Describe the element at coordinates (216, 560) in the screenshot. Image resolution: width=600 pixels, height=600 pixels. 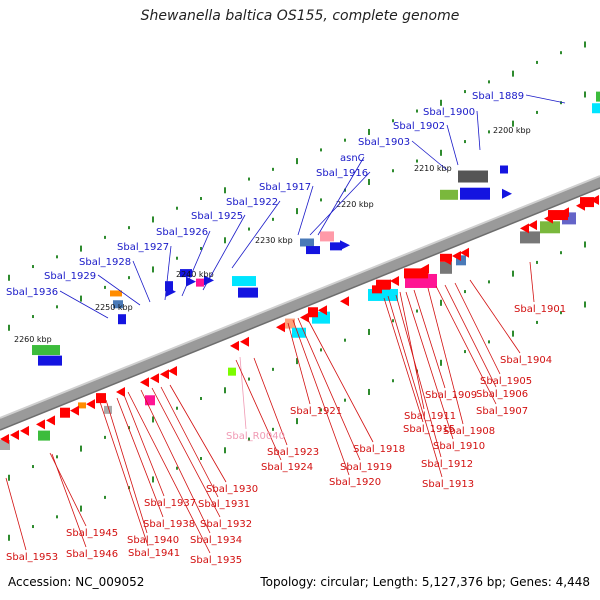
I see `gene-label: Sbal_1935` at that location.